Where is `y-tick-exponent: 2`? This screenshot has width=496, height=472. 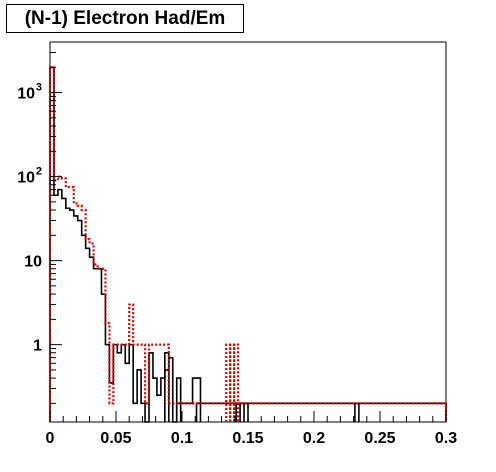
y-tick-exponent: 2 is located at coordinates (39, 172).